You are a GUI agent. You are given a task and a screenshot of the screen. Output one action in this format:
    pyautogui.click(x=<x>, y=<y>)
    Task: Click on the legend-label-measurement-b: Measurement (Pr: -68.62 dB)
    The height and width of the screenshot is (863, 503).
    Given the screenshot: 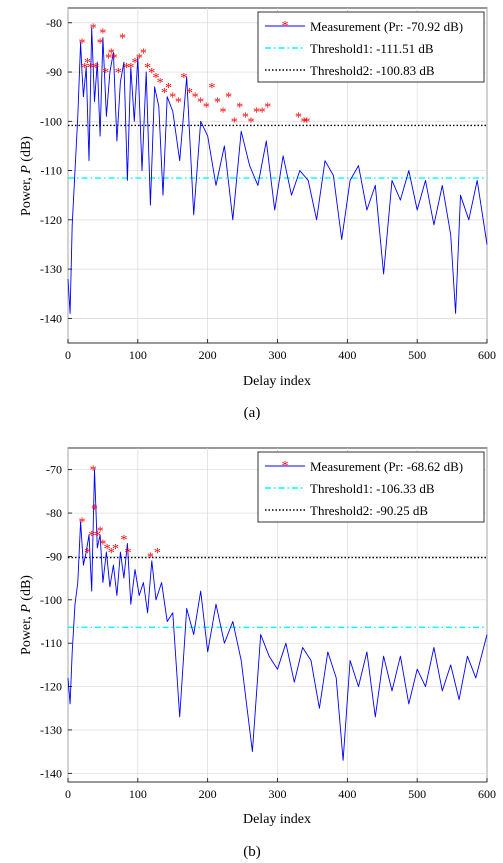 What is the action you would take?
    pyautogui.click(x=386, y=466)
    